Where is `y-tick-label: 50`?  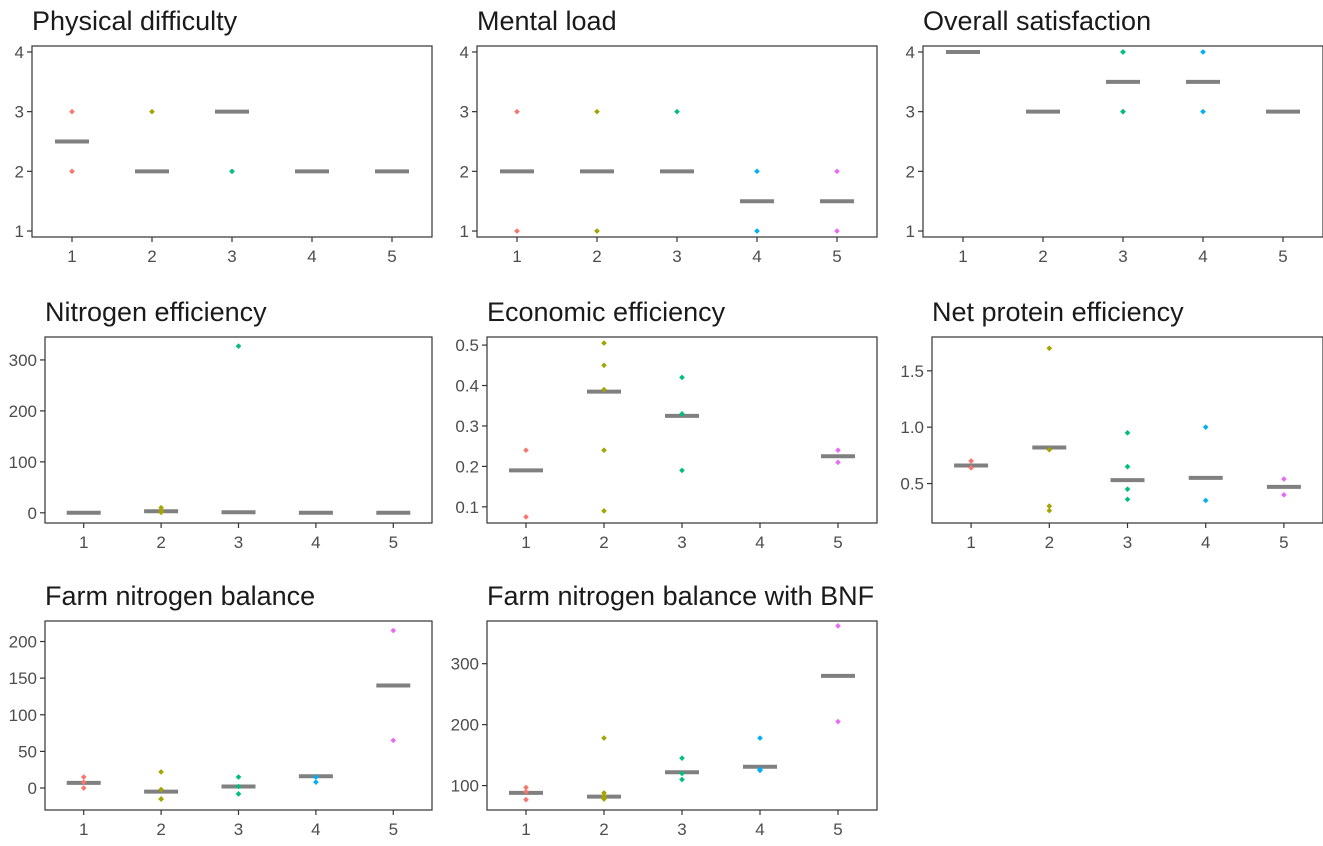 y-tick-label: 50 is located at coordinates (27, 751).